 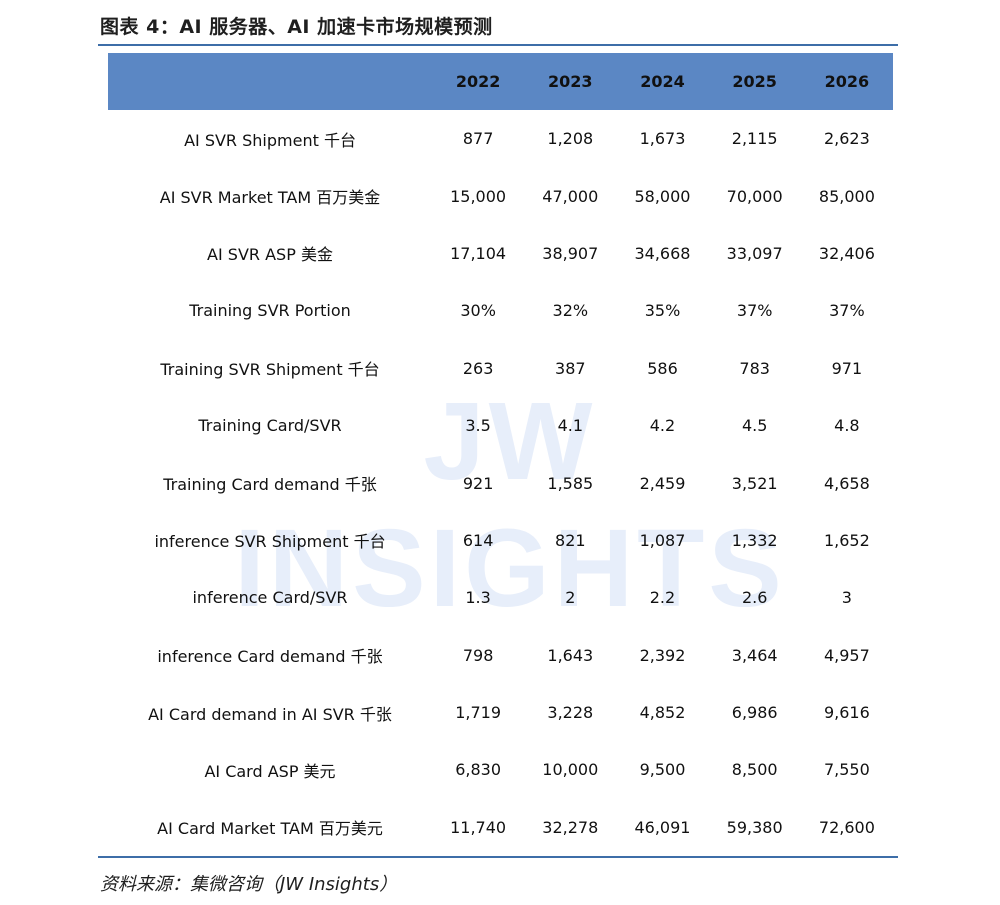 I want to click on value-cell: 70,000, so click(x=754, y=196).